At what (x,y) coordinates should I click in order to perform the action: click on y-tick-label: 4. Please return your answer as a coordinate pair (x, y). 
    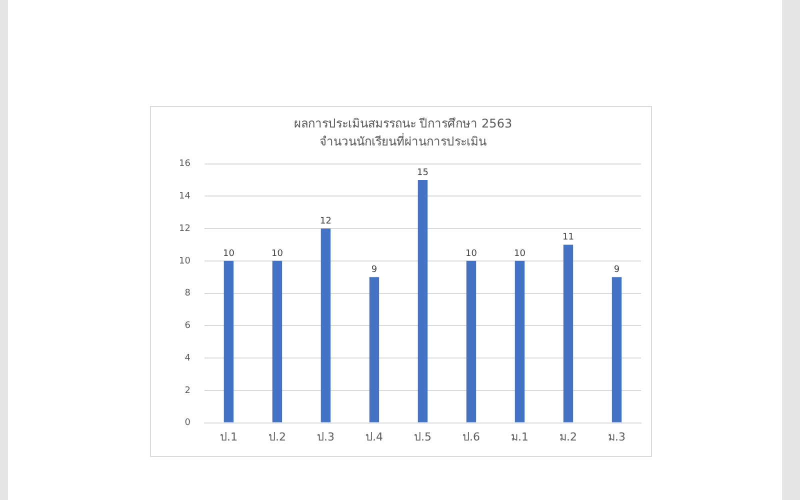
    Looking at the image, I should click on (187, 358).